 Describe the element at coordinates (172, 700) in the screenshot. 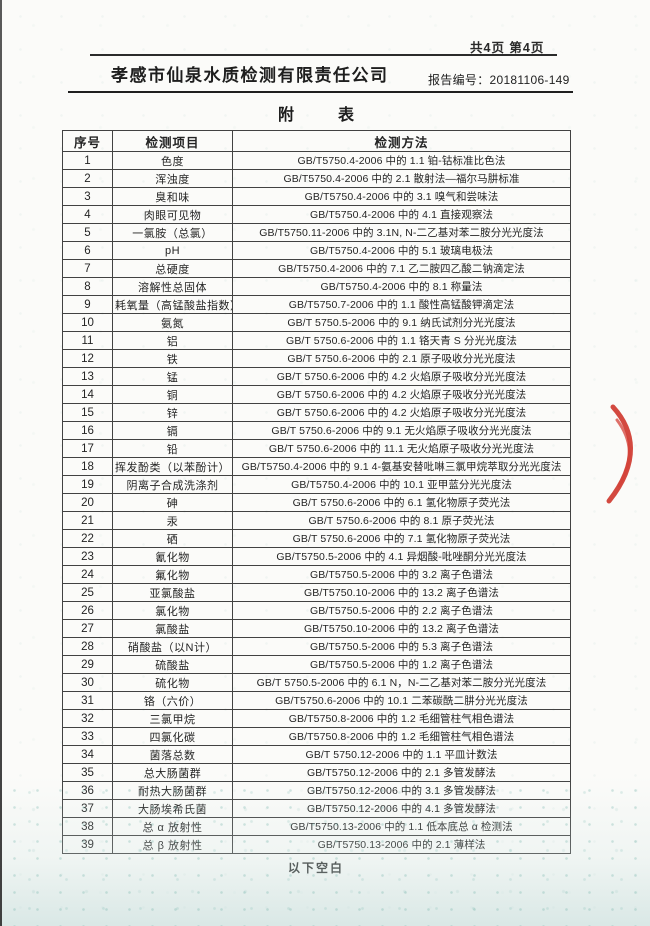

I see `item-name-cell: 铬（六价）` at that location.